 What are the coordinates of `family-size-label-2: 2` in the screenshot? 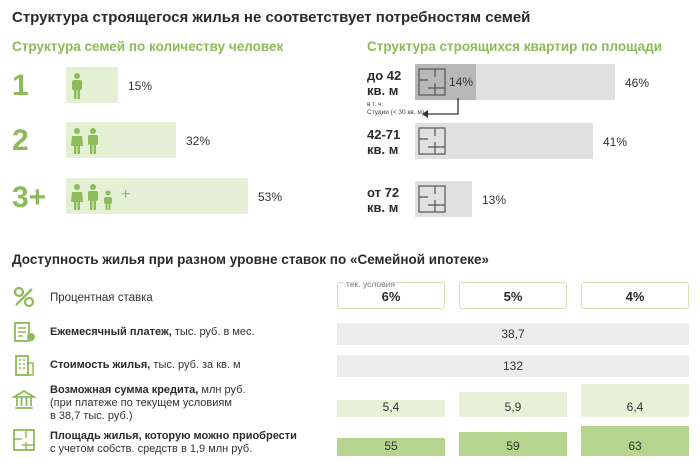 It's located at (20, 140).